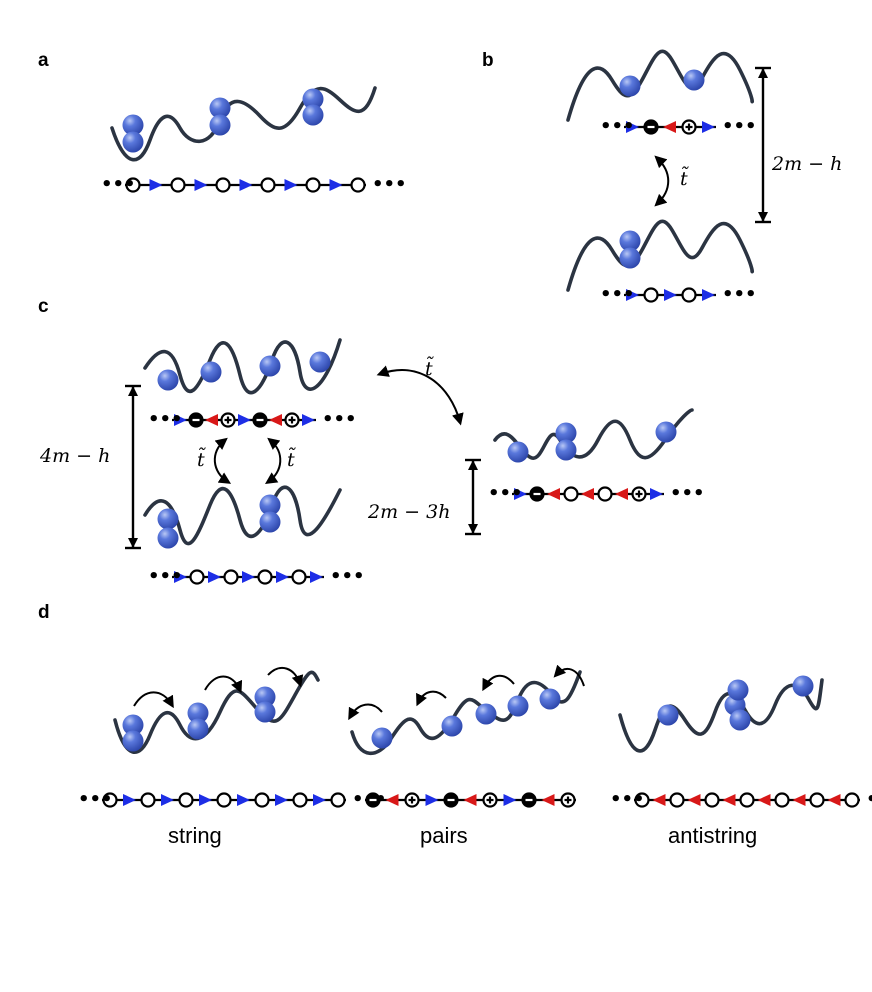 This screenshot has width=872, height=992. What do you see at coordinates (273, 460) in the screenshot?
I see `hop-arrow-c-right` at bounding box center [273, 460].